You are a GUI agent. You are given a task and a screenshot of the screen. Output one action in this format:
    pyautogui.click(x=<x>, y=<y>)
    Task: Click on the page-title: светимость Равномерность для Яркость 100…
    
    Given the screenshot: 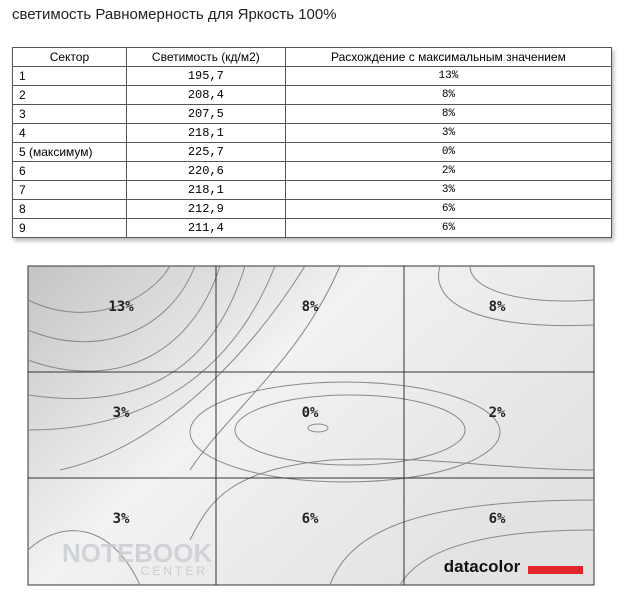 What is the action you would take?
    pyautogui.click(x=174, y=14)
    